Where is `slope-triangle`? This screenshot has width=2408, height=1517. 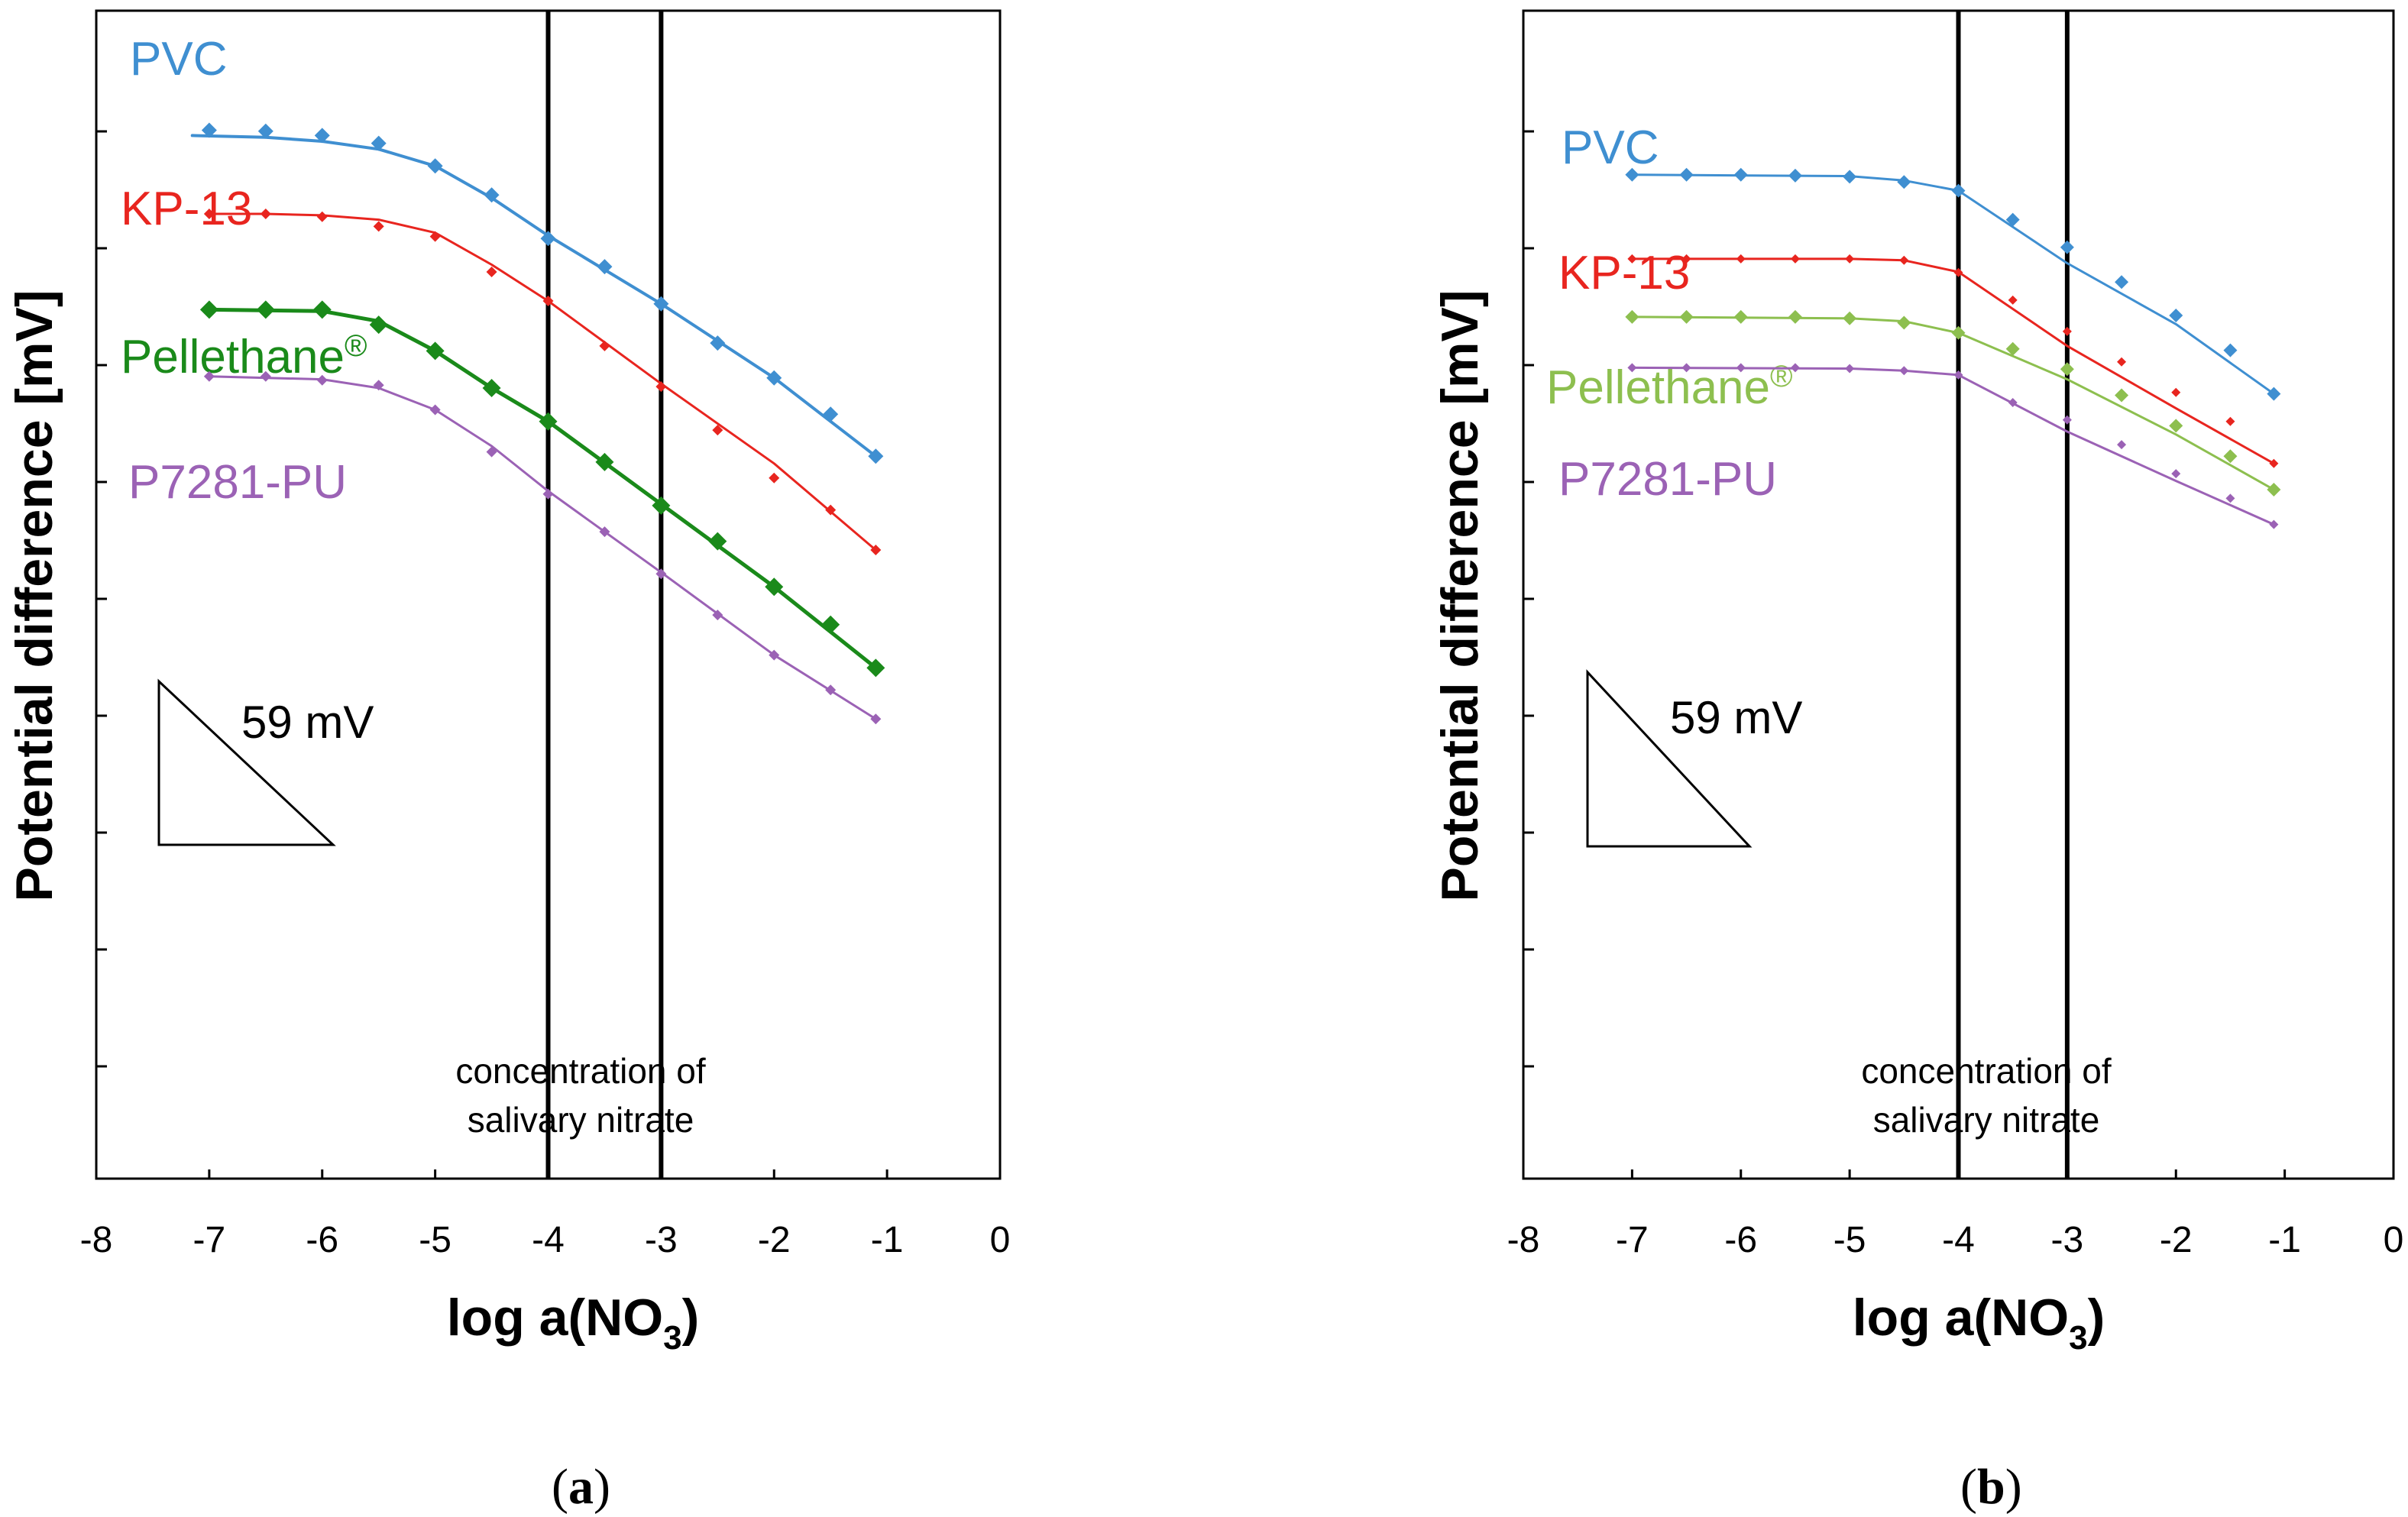
slope-triangle is located at coordinates (1669, 758).